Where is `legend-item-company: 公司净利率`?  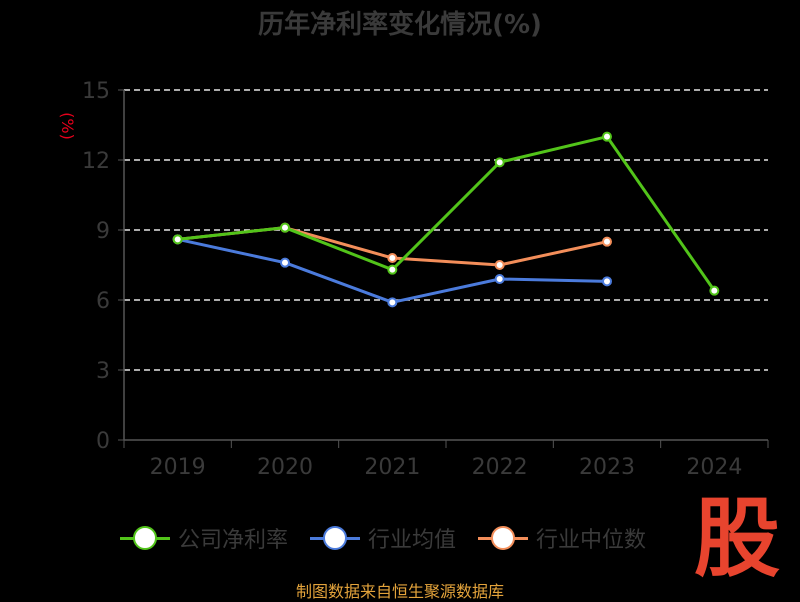
legend-item-company: 公司净利率 is located at coordinates (204, 538).